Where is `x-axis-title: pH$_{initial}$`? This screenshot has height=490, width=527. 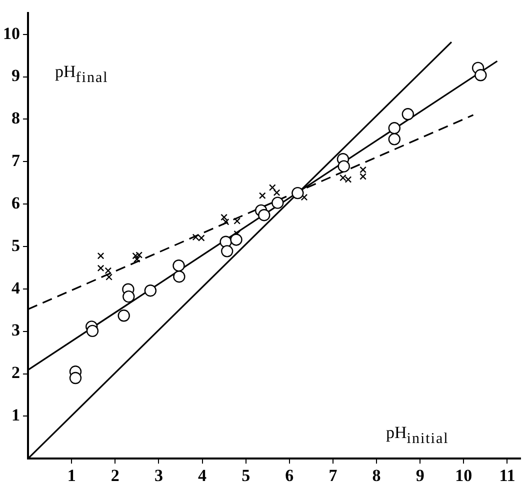 x-axis-title: pH$_{initial}$ is located at coordinates (417, 435).